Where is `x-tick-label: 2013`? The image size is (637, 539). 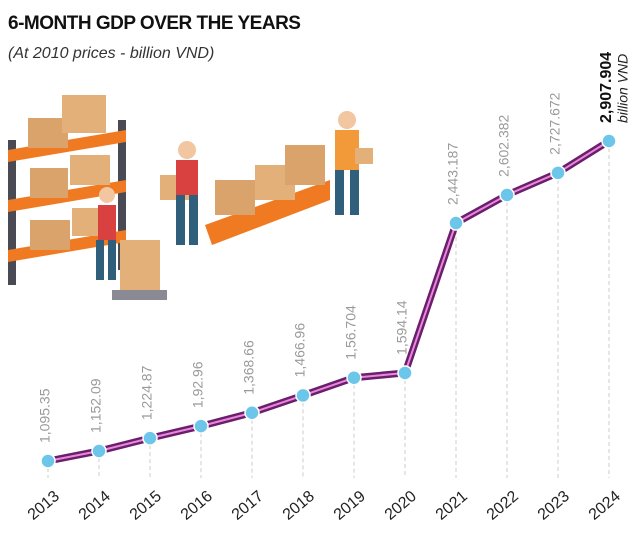
x-tick-label: 2013 is located at coordinates (44, 506).